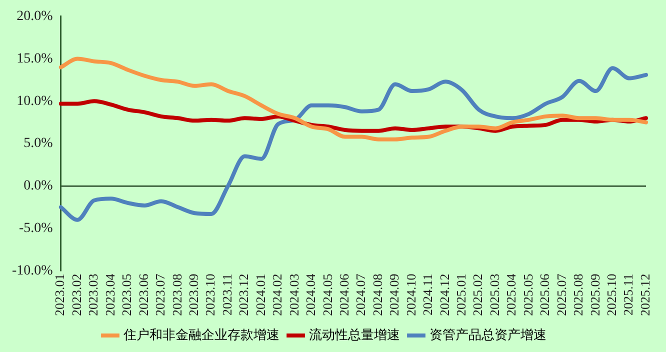 The height and width of the screenshot is (352, 666). What do you see at coordinates (201, 335) in the screenshot?
I see `legend-label: 住户和非金融企业存款增速` at bounding box center [201, 335].